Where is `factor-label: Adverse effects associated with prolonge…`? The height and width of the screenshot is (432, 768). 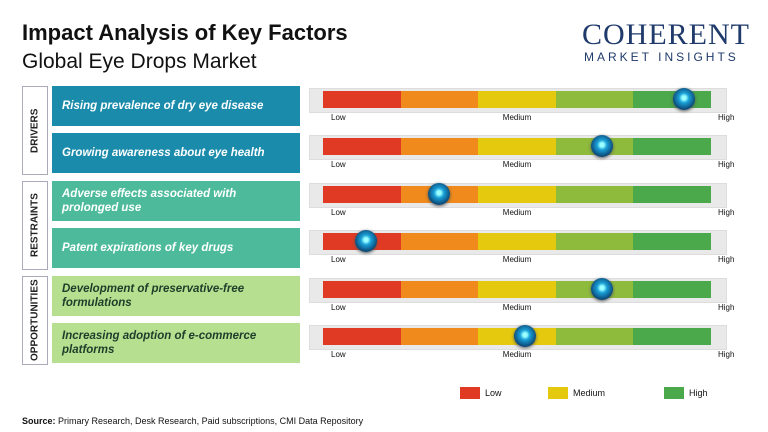
factor-label: Adverse effects associated with prolonge… is located at coordinates (176, 201).